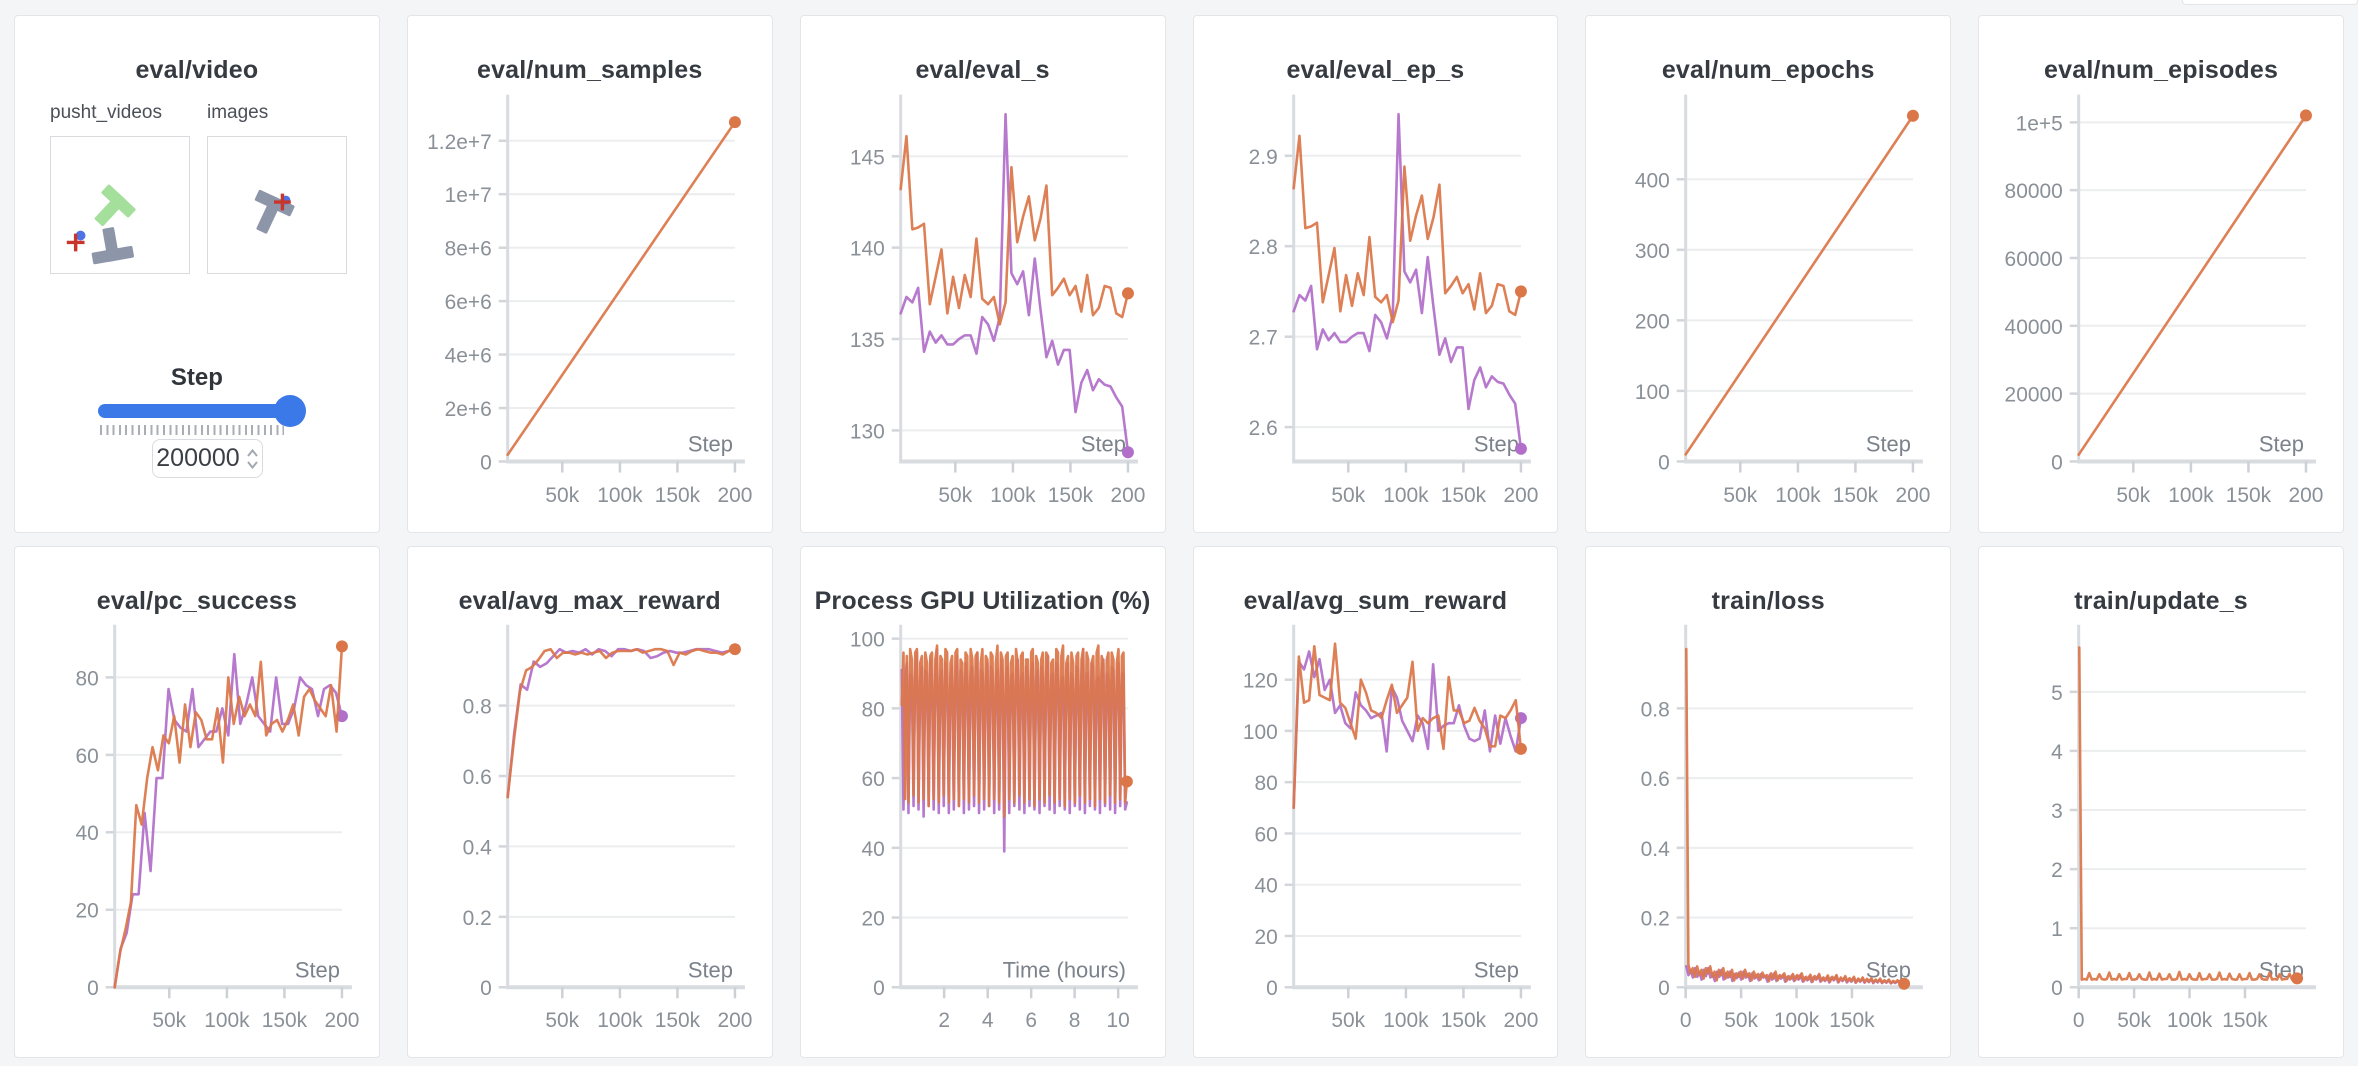 This screenshot has height=1066, width=2358. Describe the element at coordinates (1074, 1020) in the screenshot. I see `svg-text: 8` at that location.